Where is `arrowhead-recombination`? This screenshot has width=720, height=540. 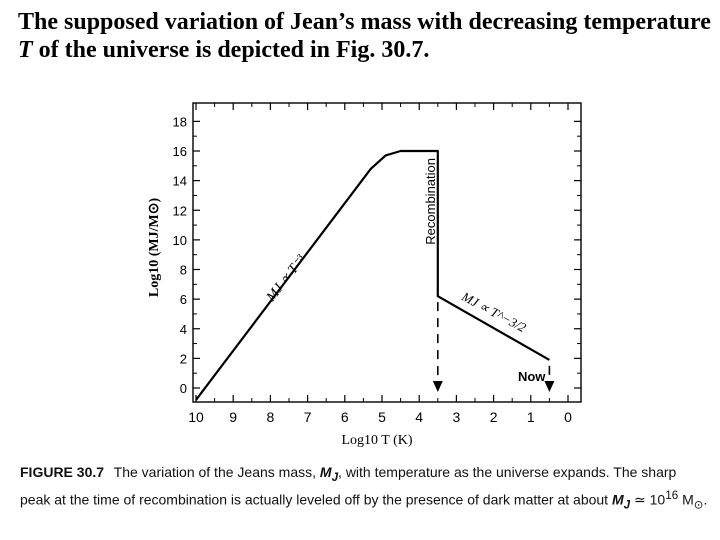 arrowhead-recombination is located at coordinates (437, 386).